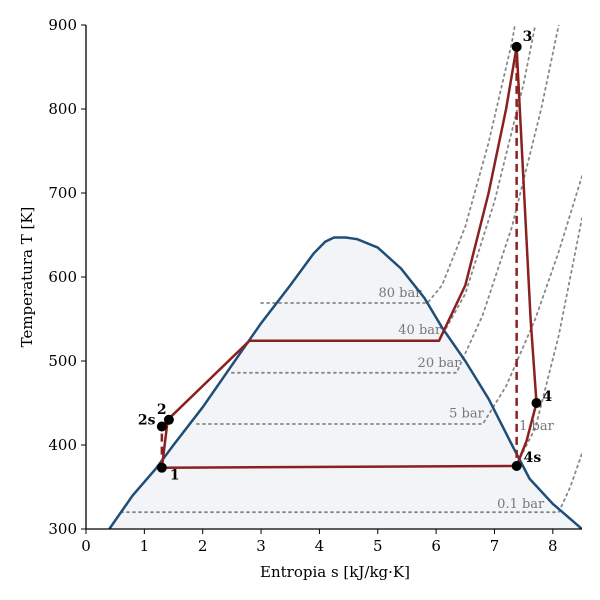 Image resolution: width=600 pixels, height=600 pixels. Describe the element at coordinates (547, 397) in the screenshot. I see `state-point-label: 4` at that location.